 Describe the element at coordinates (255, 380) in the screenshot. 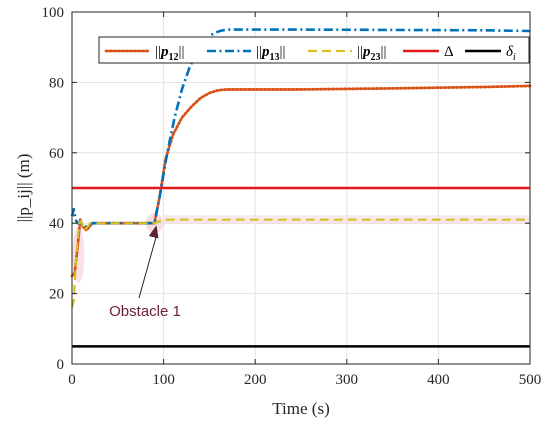

I see `x-tick-label: 200` at that location.